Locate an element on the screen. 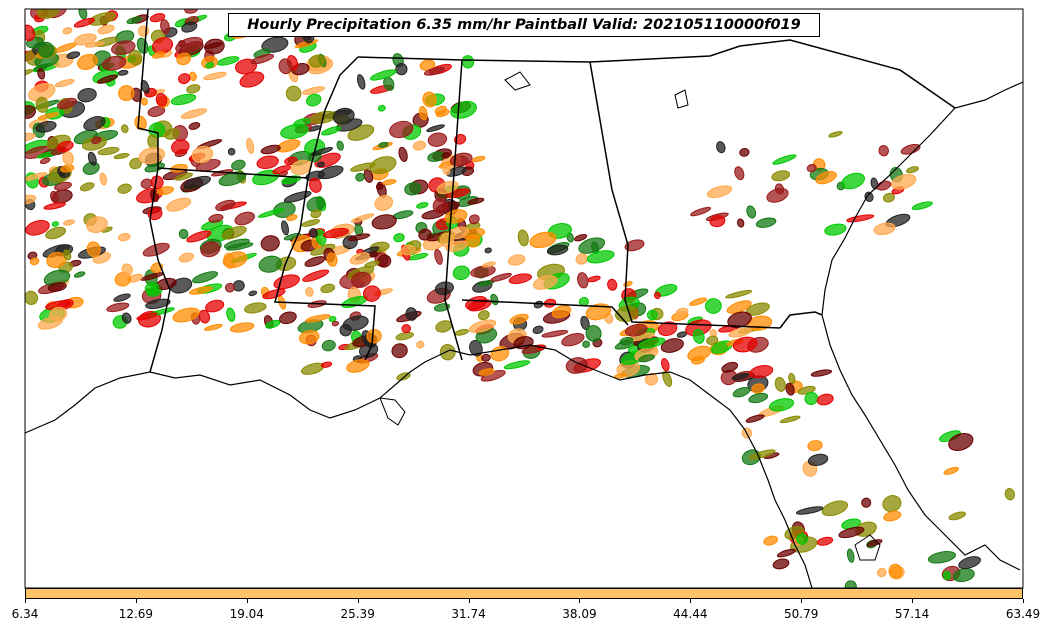 This screenshot has width=1053, height=633. colorbar-tick-label: 57.14 is located at coordinates (912, 614).